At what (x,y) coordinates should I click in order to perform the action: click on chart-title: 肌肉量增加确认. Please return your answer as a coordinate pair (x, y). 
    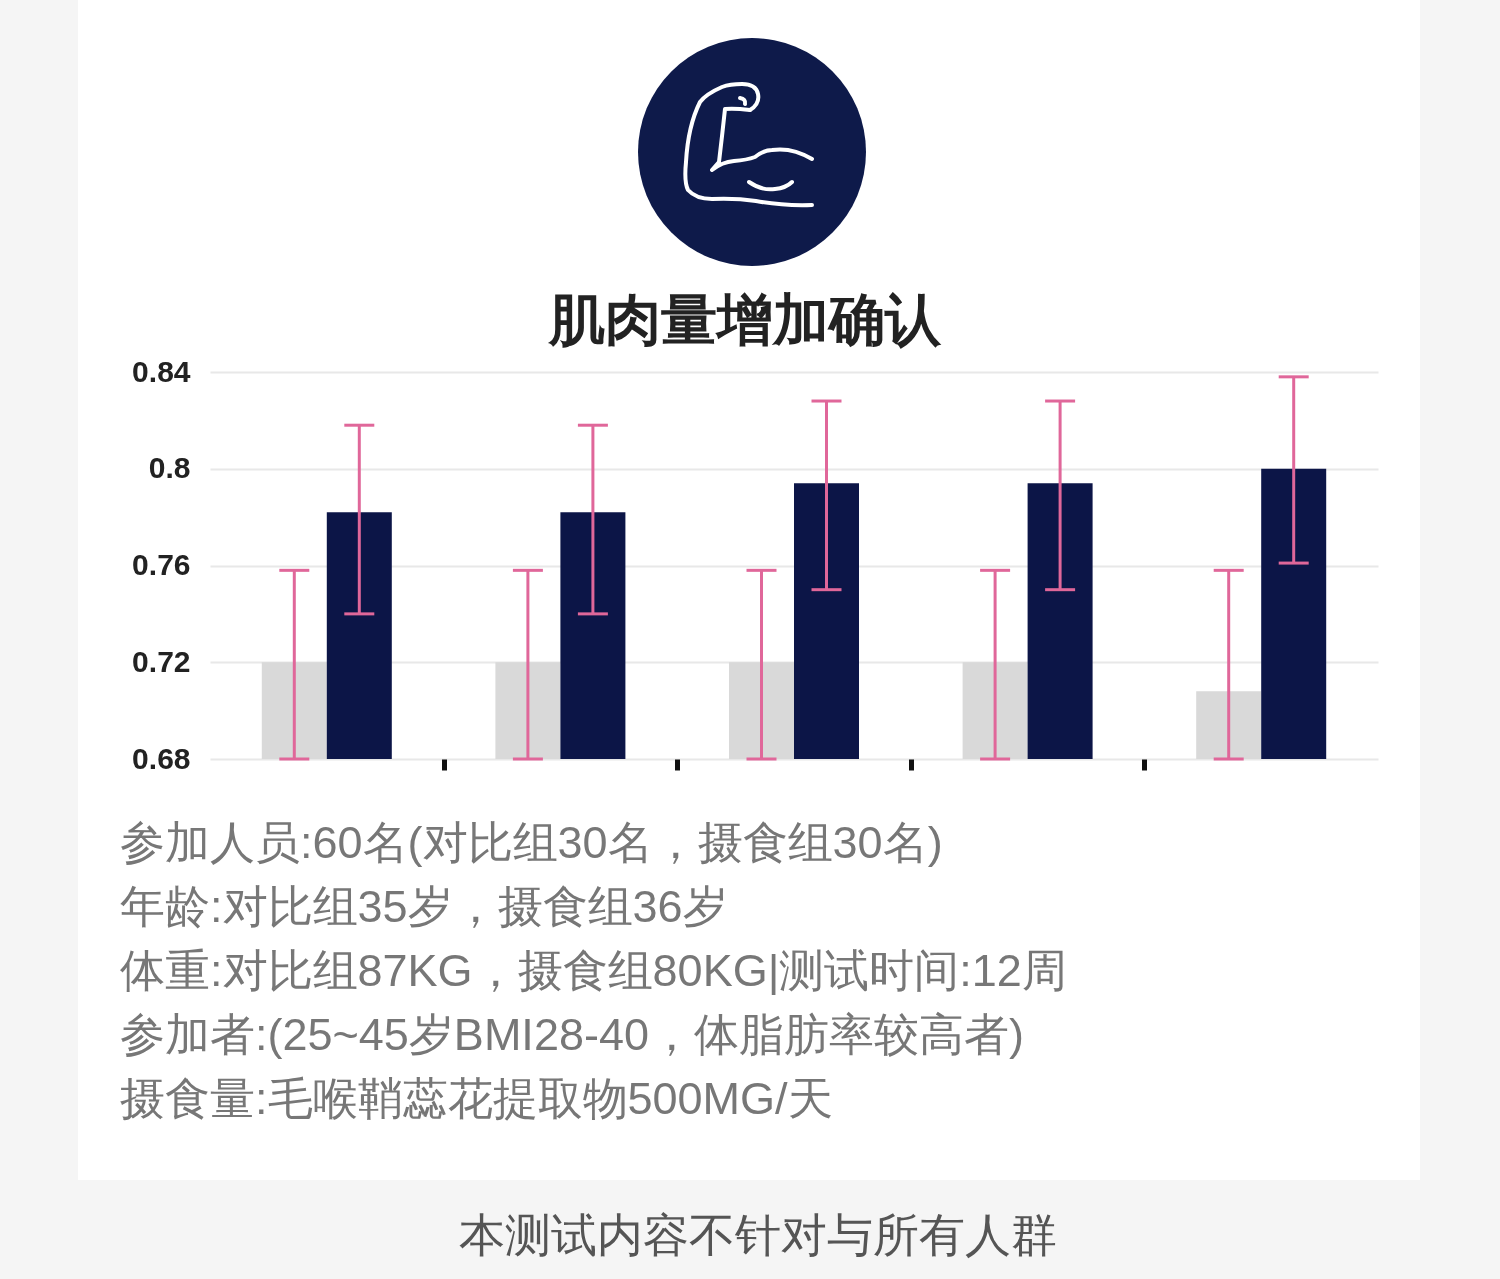
    Looking at the image, I should click on (744, 320).